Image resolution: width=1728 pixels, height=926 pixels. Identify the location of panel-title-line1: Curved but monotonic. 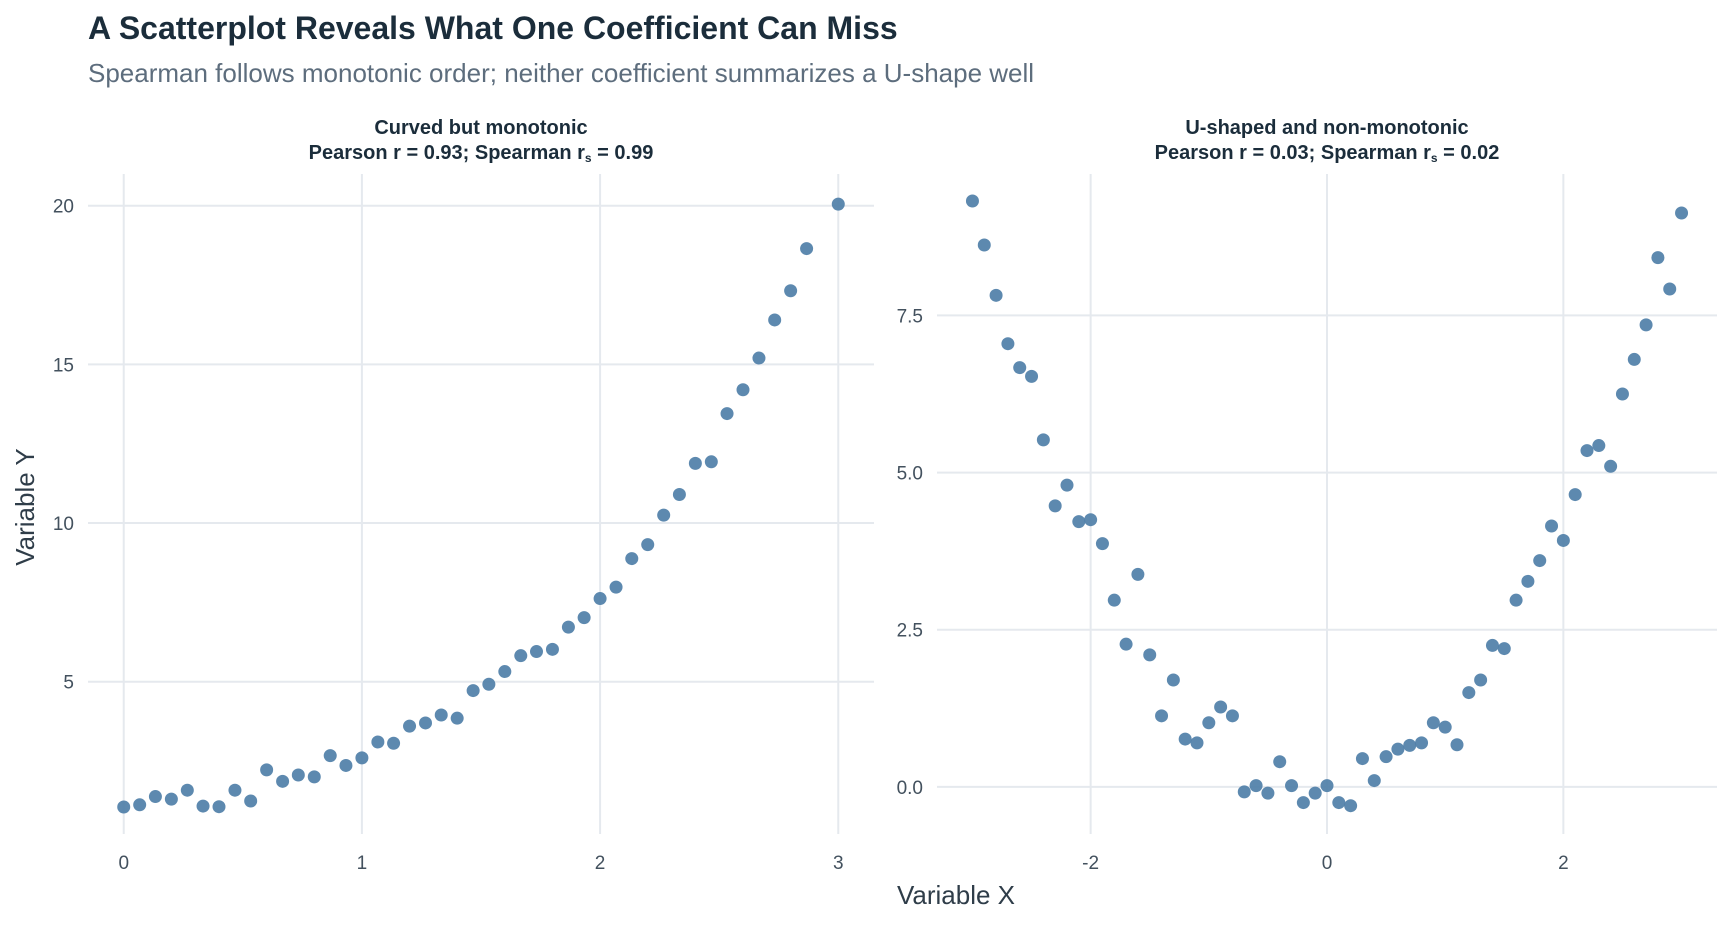
(480, 128).